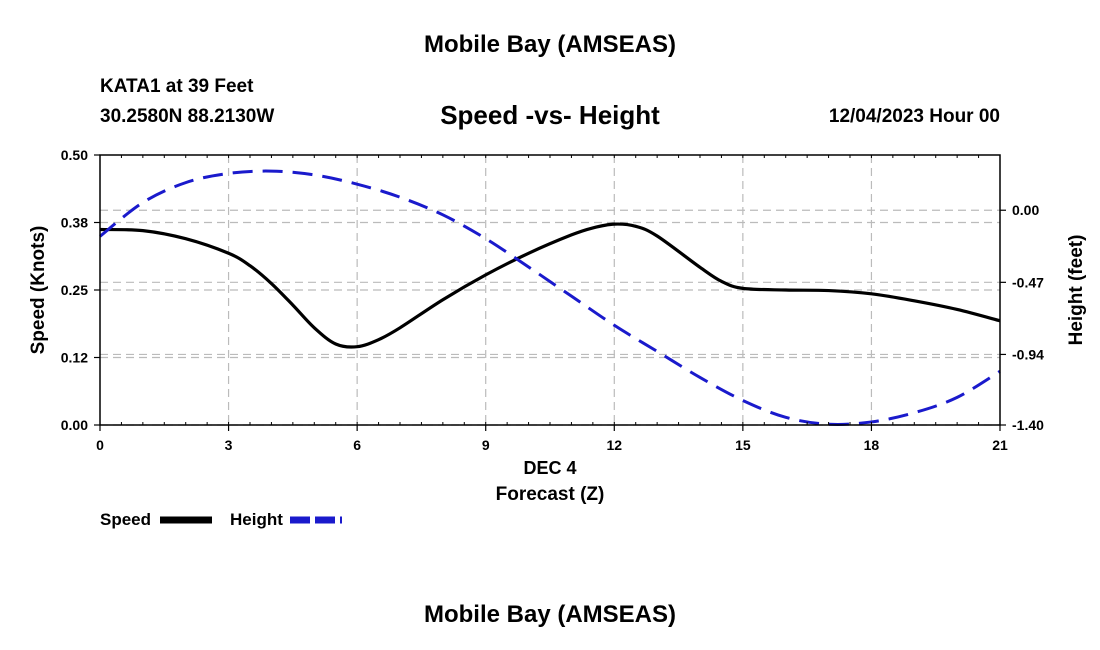 This screenshot has height=650, width=1100. I want to click on x-tick-label: 3, so click(229, 445).